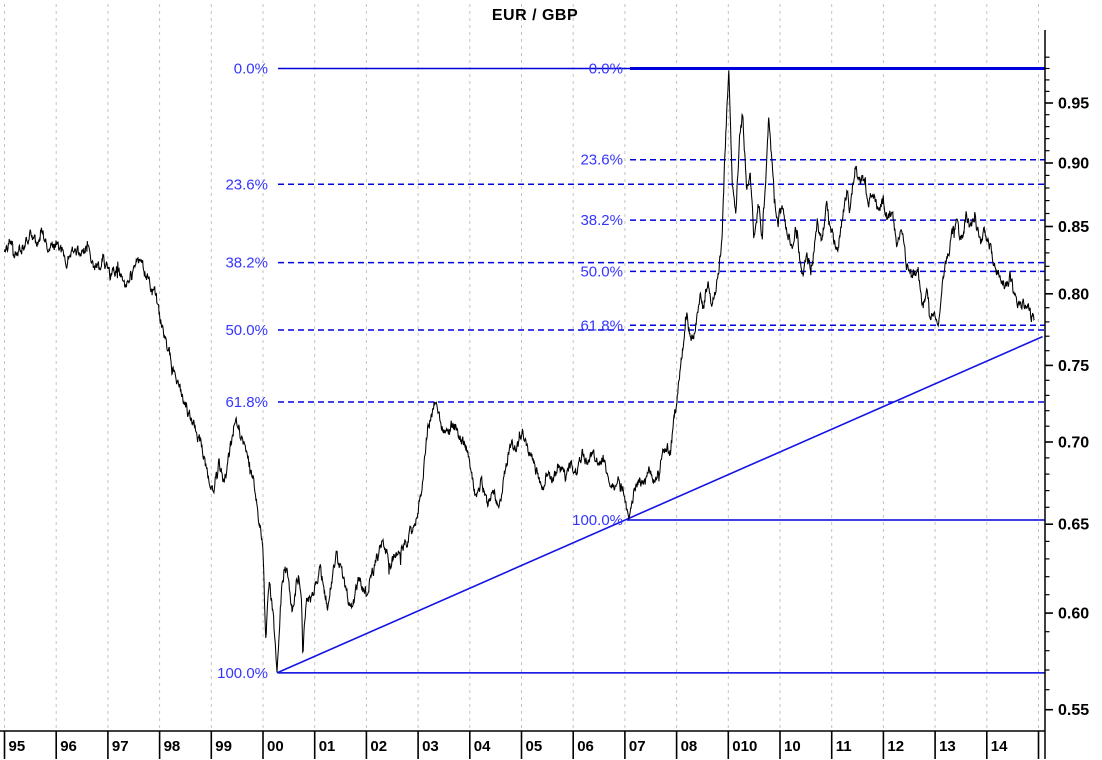 This screenshot has height=760, width=1102. I want to click on x-axis-label: 03, so click(430, 746).